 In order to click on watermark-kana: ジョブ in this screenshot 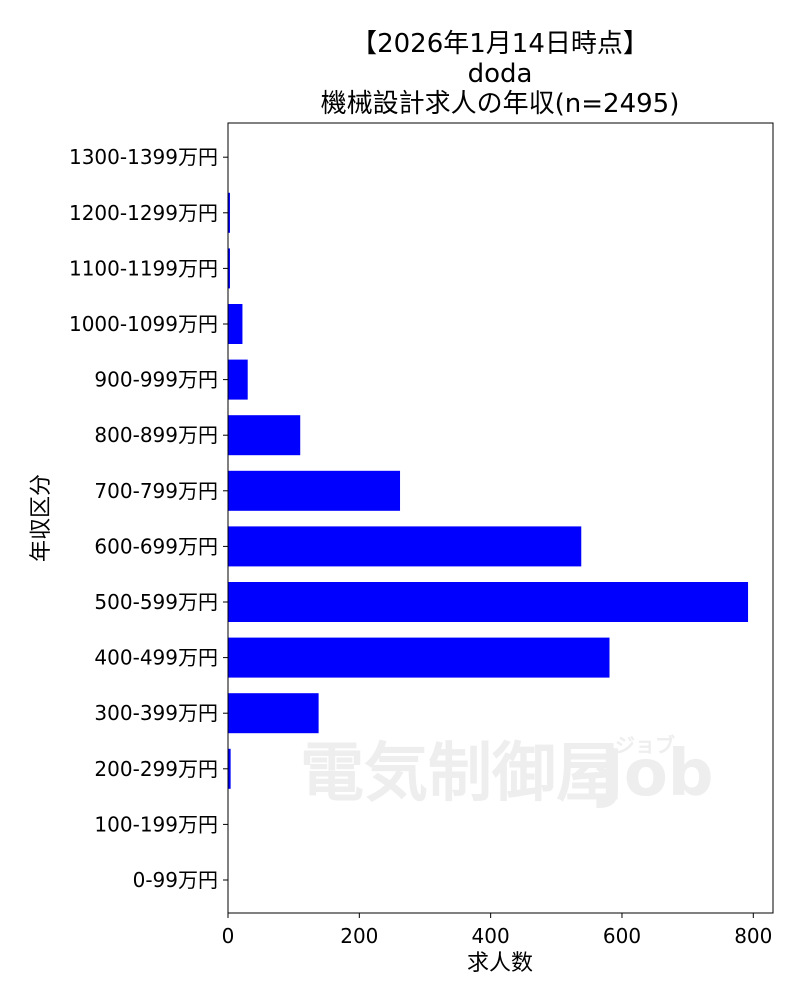, I will do `click(645, 745)`.